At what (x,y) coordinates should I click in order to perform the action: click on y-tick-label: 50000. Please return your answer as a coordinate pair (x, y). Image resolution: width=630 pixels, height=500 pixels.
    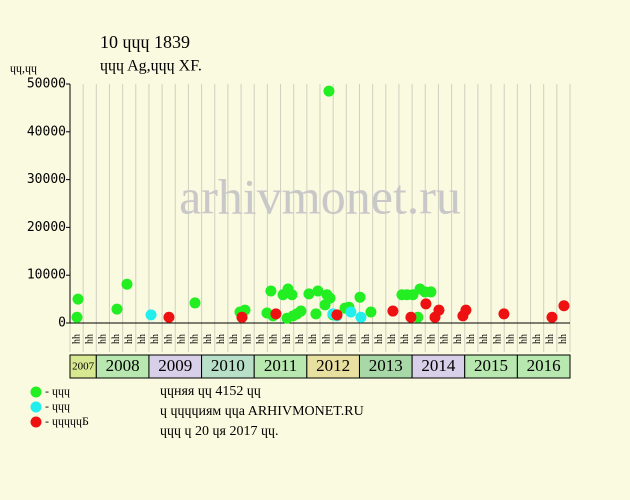
    Looking at the image, I should click on (46, 84).